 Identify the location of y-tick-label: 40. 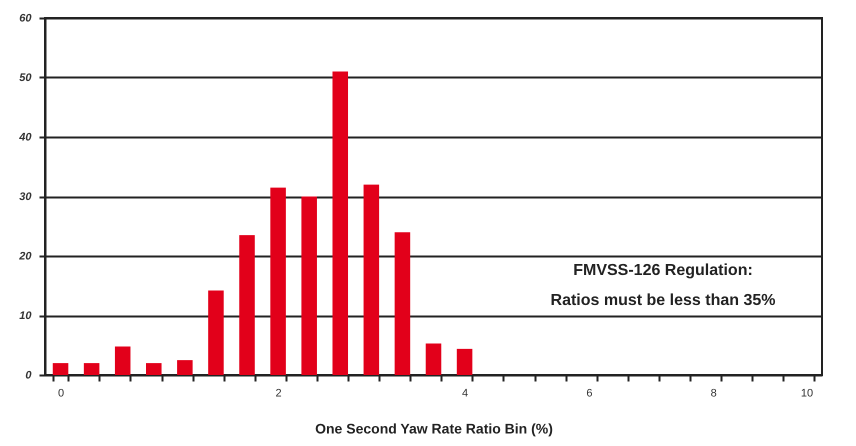
(25, 138).